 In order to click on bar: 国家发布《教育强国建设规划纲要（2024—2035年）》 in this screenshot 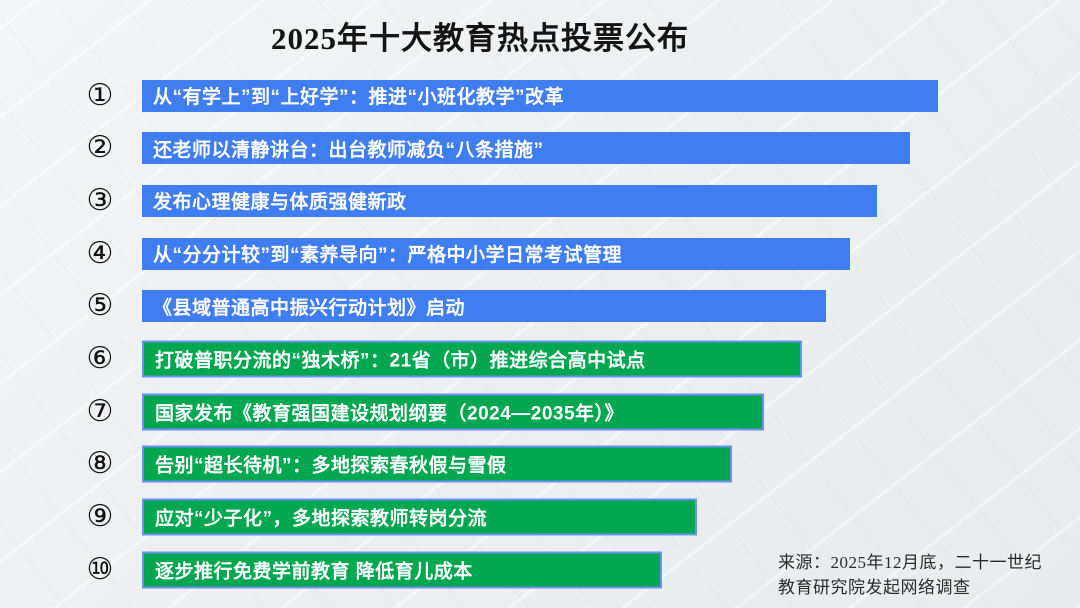, I will do `click(453, 412)`.